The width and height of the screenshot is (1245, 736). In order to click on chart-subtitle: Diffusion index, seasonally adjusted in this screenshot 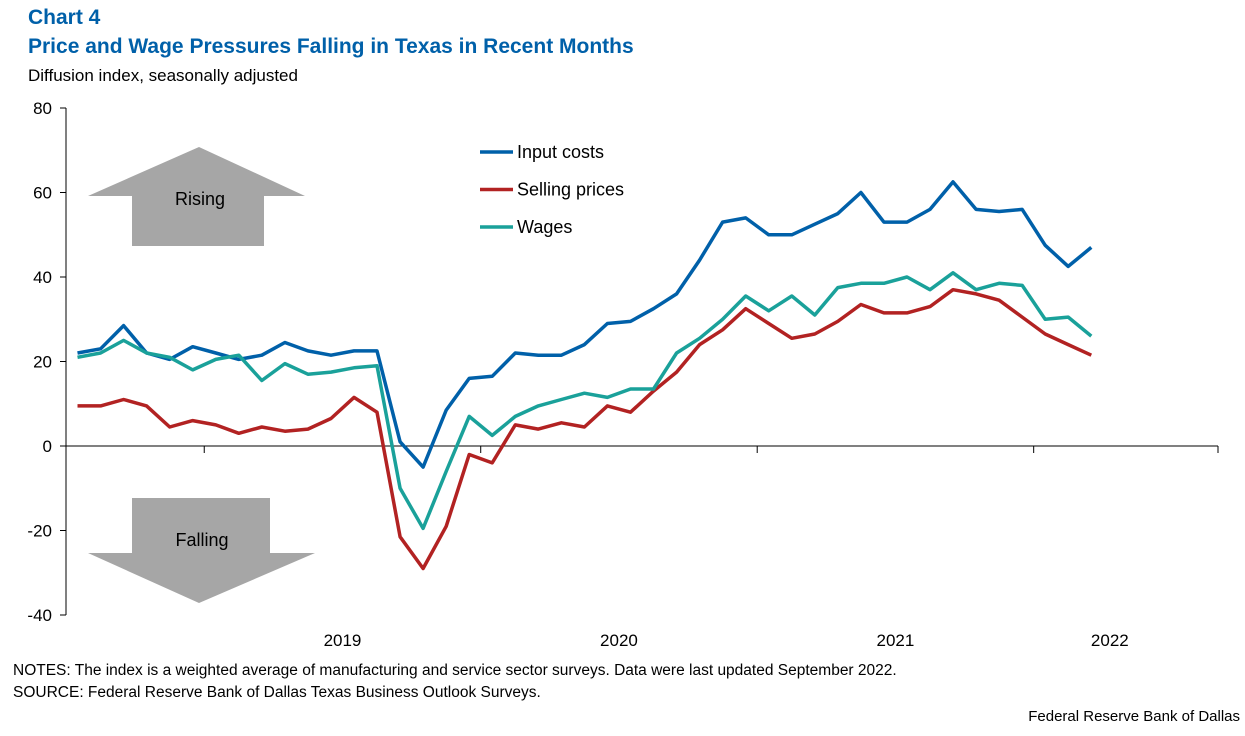, I will do `click(163, 75)`.